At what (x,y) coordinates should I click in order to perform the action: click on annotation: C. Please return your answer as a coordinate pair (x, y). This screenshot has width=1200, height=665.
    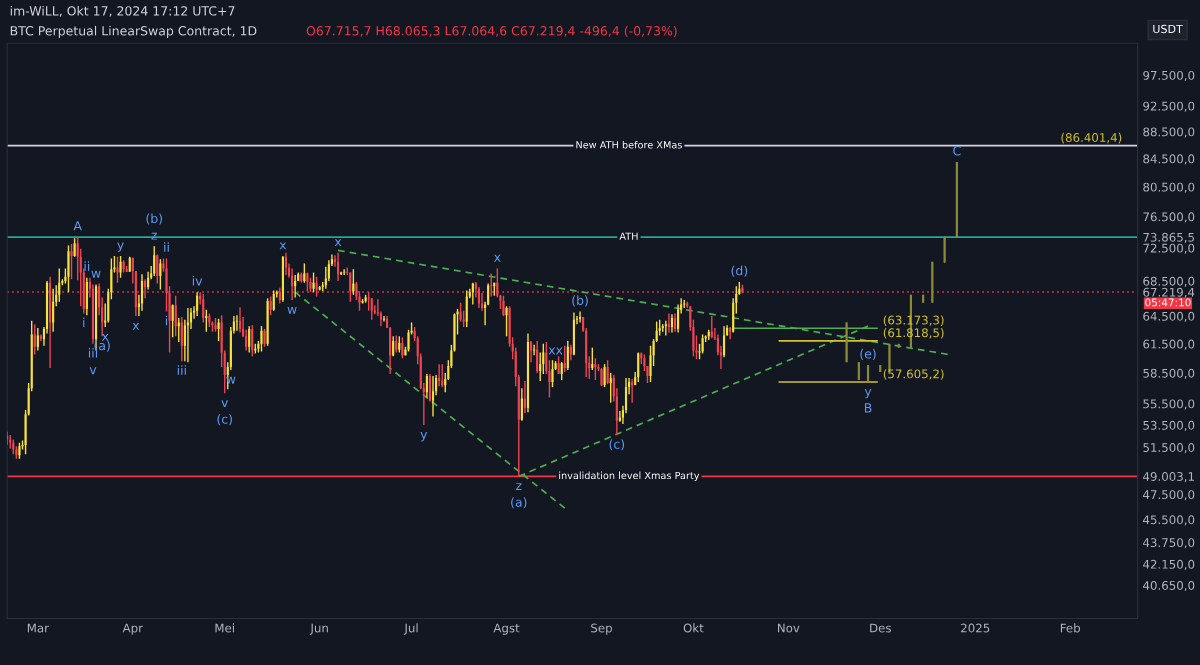
    Looking at the image, I should click on (957, 151).